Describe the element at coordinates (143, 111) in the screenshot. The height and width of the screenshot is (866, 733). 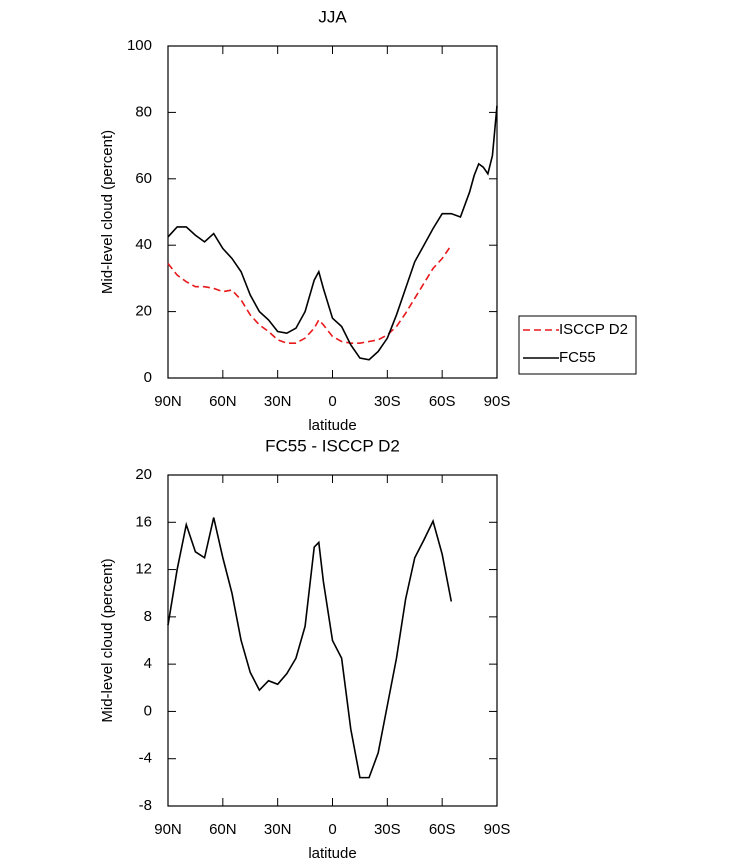
I see `y-tick-label: 80` at that location.